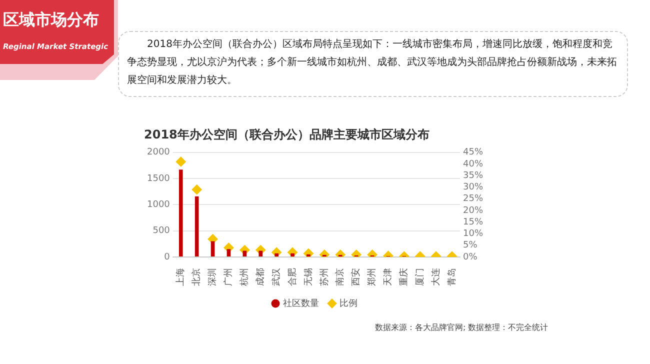  Describe the element at coordinates (161, 231) in the screenshot. I see `y-tick-label: 500` at that location.